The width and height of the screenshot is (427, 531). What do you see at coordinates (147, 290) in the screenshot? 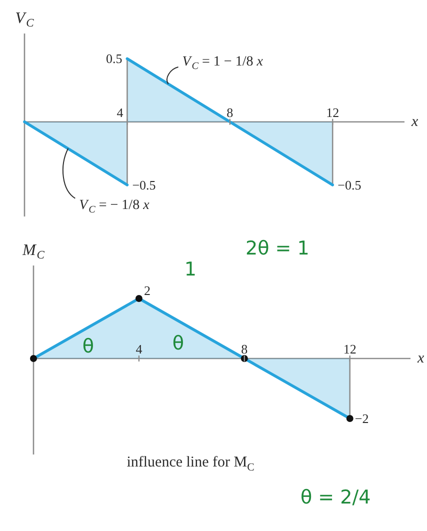
I see `data-label: 2` at bounding box center [147, 290].